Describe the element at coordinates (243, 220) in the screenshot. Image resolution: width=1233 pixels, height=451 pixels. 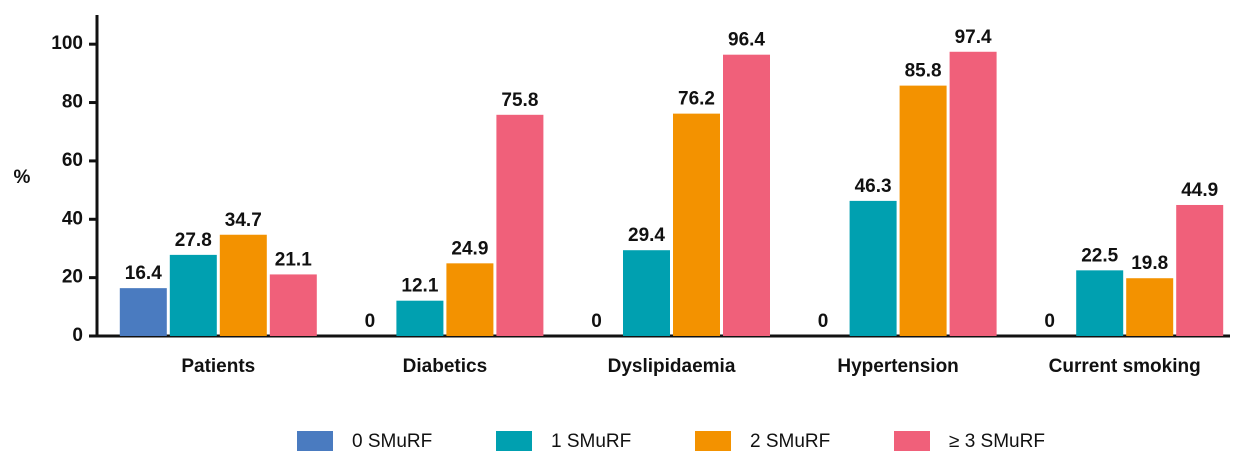
I see `value-label: 34.7` at that location.